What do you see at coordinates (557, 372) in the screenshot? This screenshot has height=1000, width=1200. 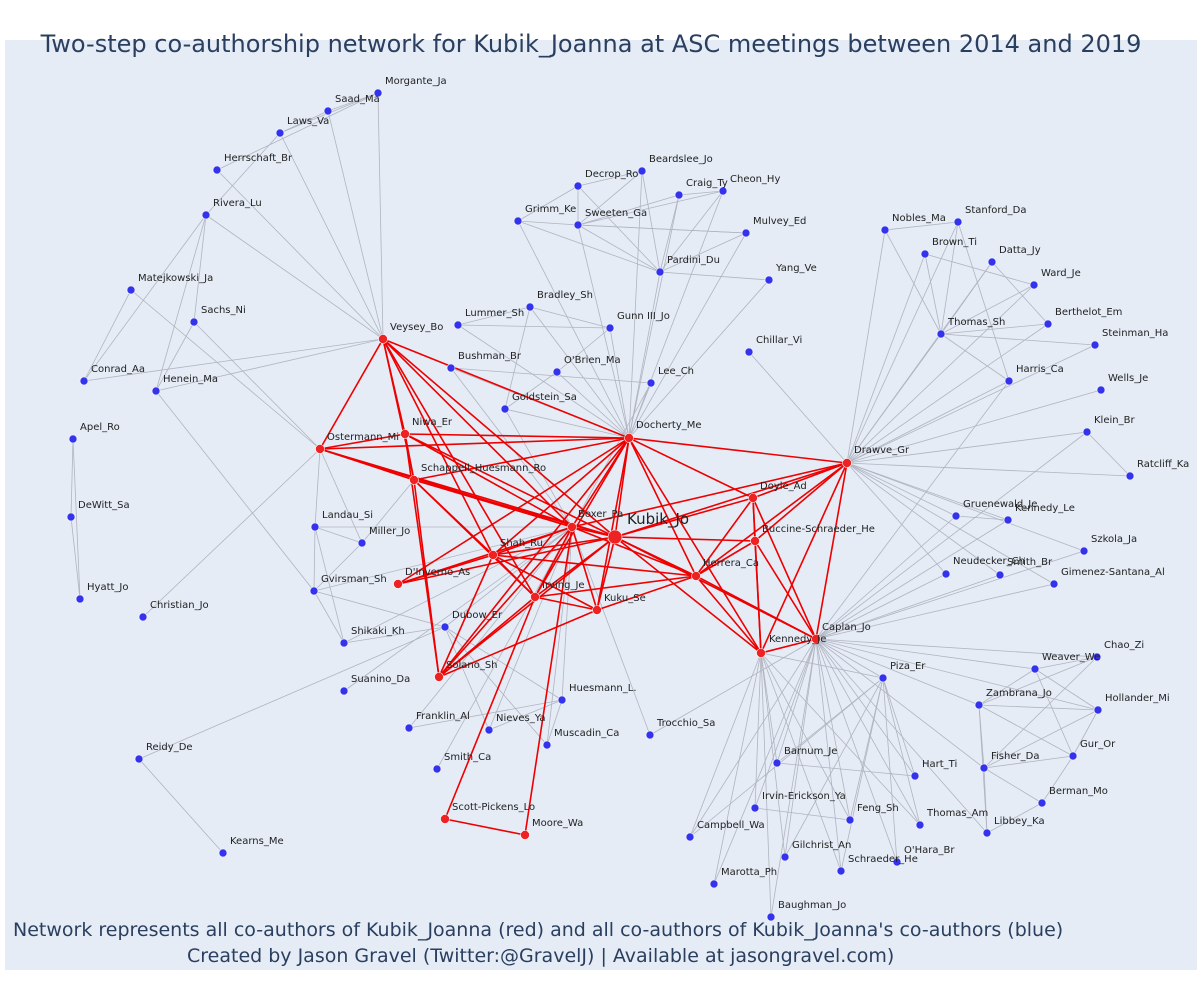 I see `node-o-brien-ma` at bounding box center [557, 372].